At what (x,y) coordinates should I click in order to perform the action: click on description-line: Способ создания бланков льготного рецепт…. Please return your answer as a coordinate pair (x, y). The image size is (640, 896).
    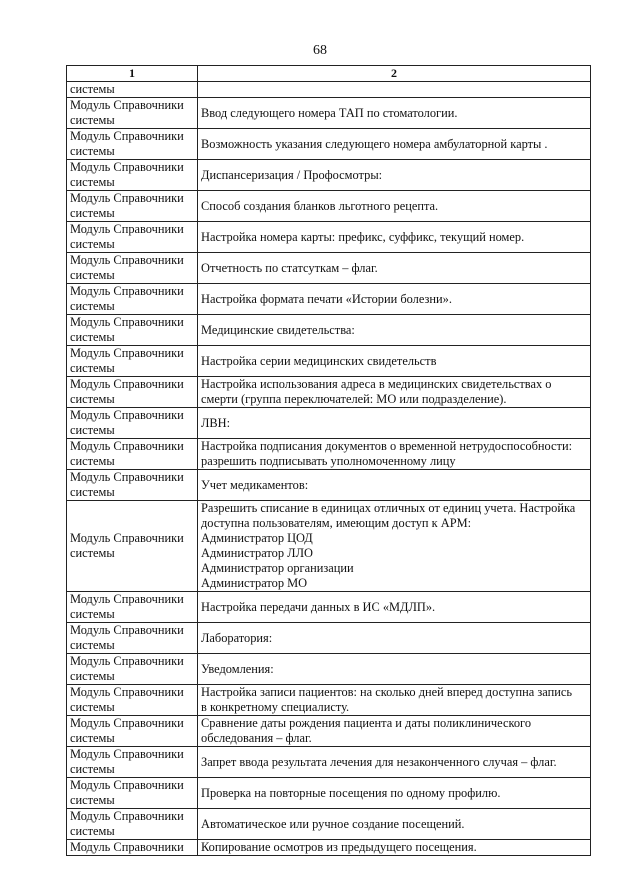
    Looking at the image, I should click on (320, 205).